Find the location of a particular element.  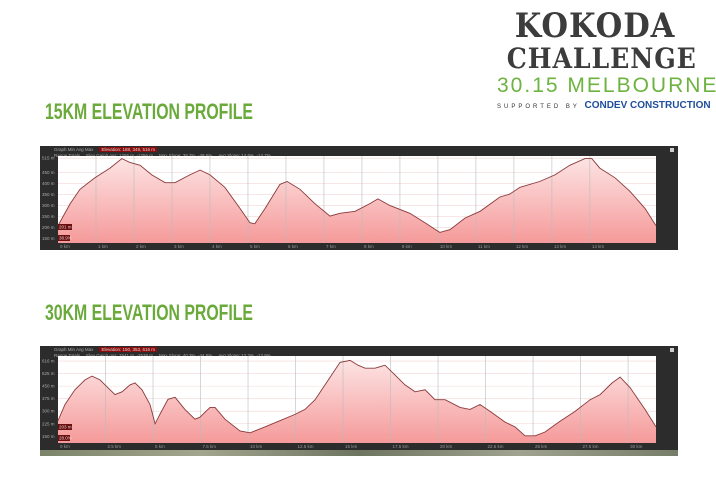

stat-slope: Max Slope: 38.7%, -49.5% is located at coordinates (185, 155).